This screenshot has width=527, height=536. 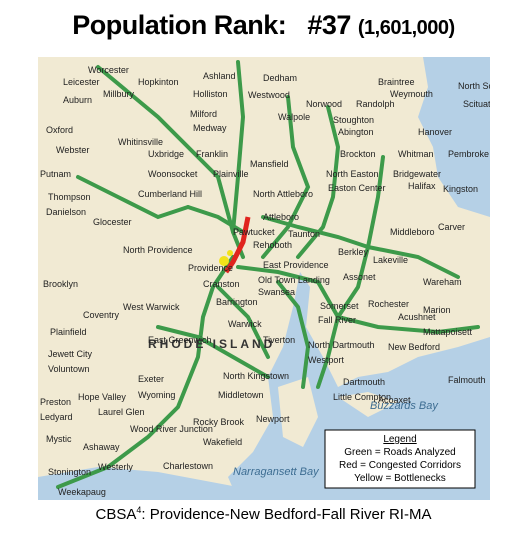 I want to click on place-label: Taunton, so click(x=304, y=234).